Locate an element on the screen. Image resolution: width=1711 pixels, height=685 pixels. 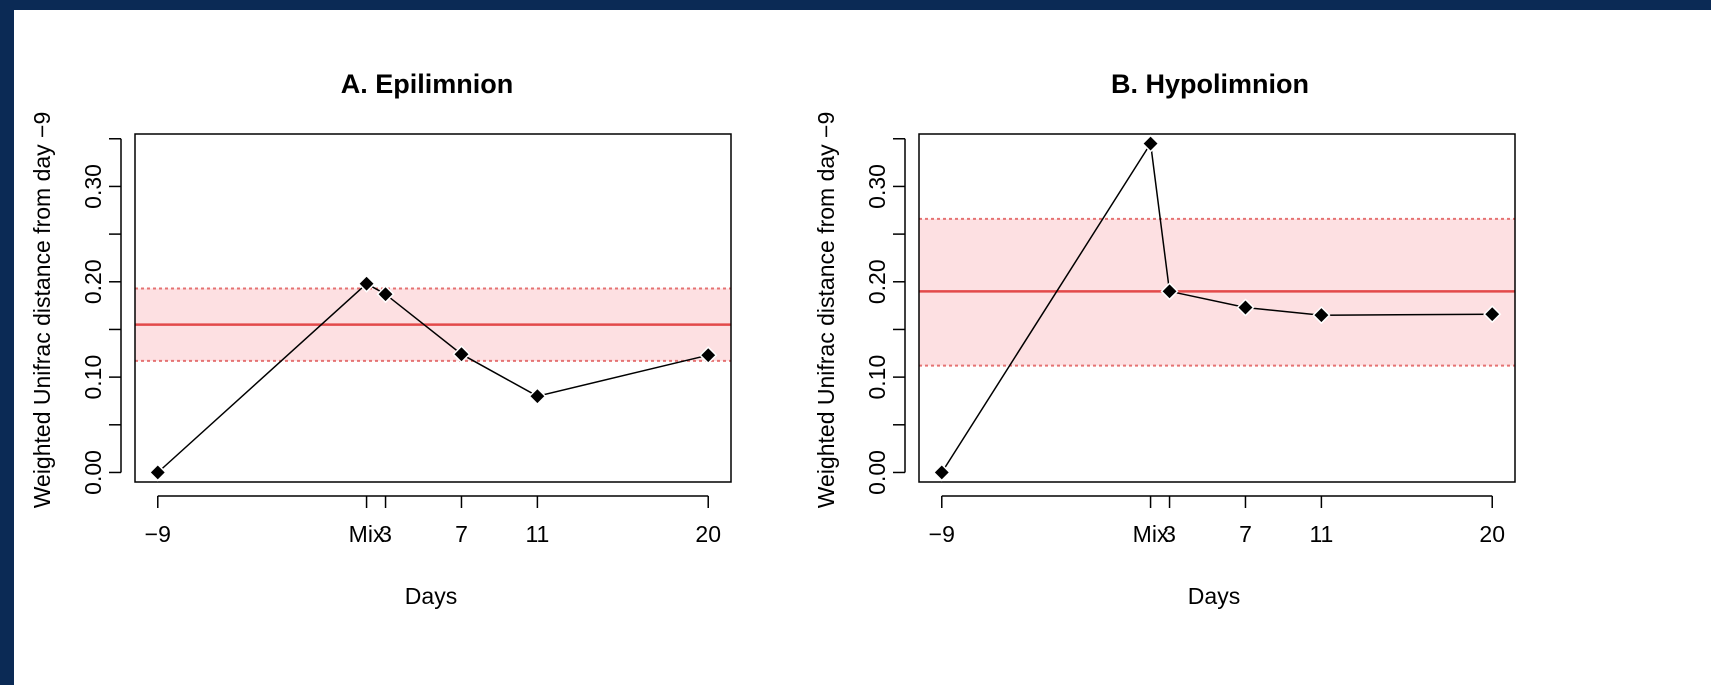
series-line is located at coordinates (433, 378).